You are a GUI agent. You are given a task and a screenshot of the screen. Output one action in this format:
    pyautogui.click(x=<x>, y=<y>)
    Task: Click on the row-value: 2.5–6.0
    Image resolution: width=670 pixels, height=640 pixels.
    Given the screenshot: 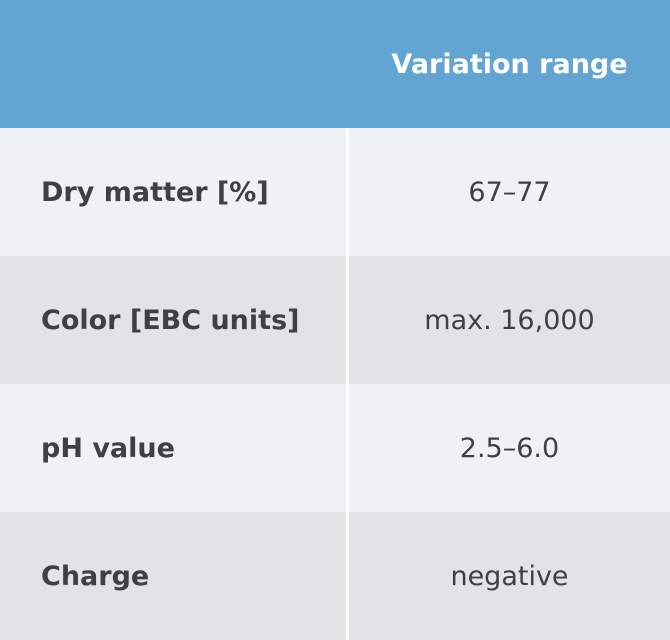 What is the action you would take?
    pyautogui.click(x=509, y=448)
    